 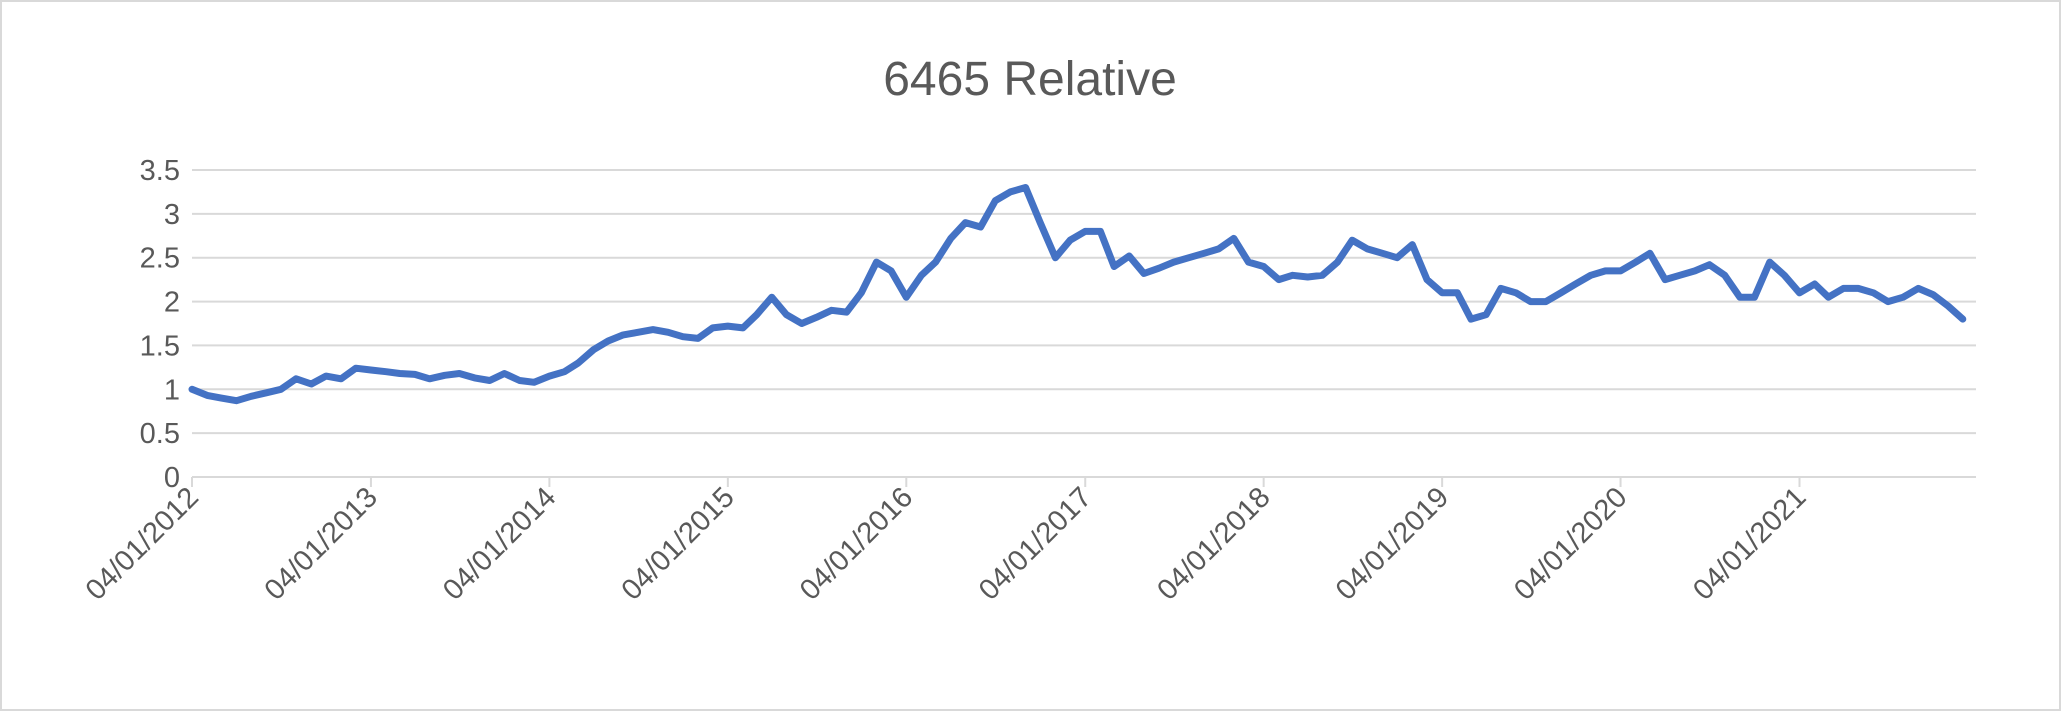 I want to click on y-tick-label: 3, so click(x=172, y=215).